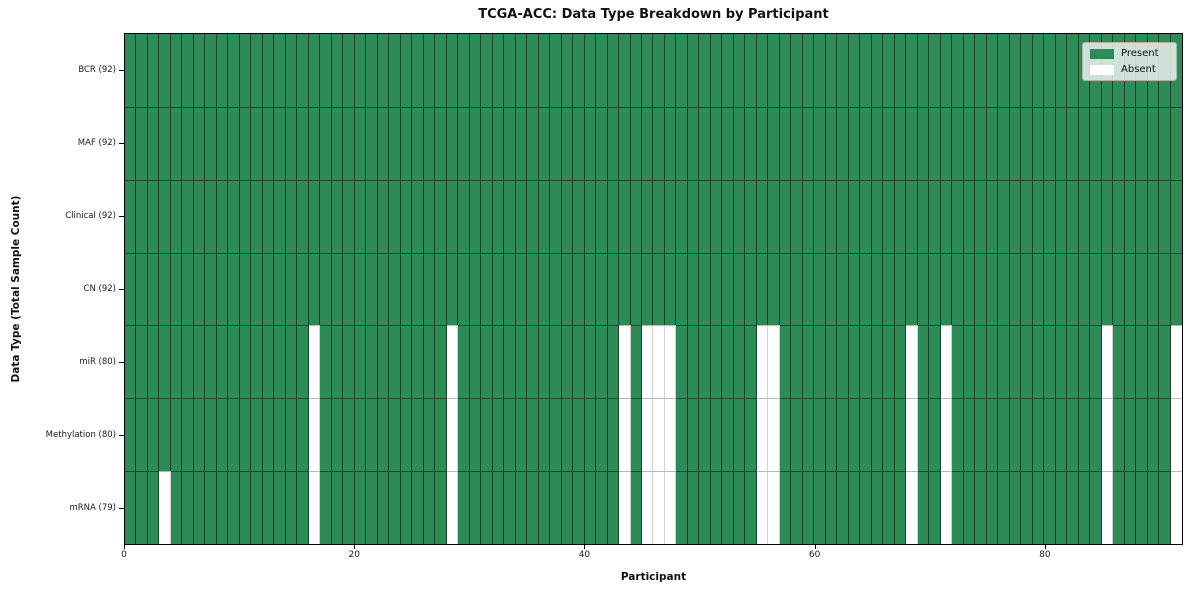  Describe the element at coordinates (97, 69) in the screenshot. I see `y-tick-label: BCR (92)` at that location.